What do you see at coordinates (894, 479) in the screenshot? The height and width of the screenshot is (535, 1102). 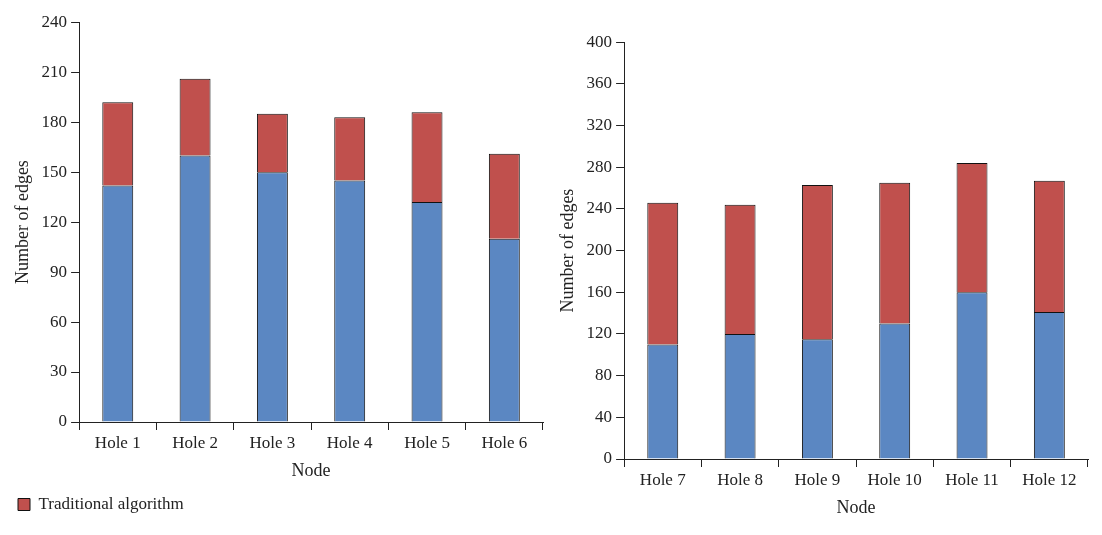 I see `x-tick-label: Hole 10` at bounding box center [894, 479].